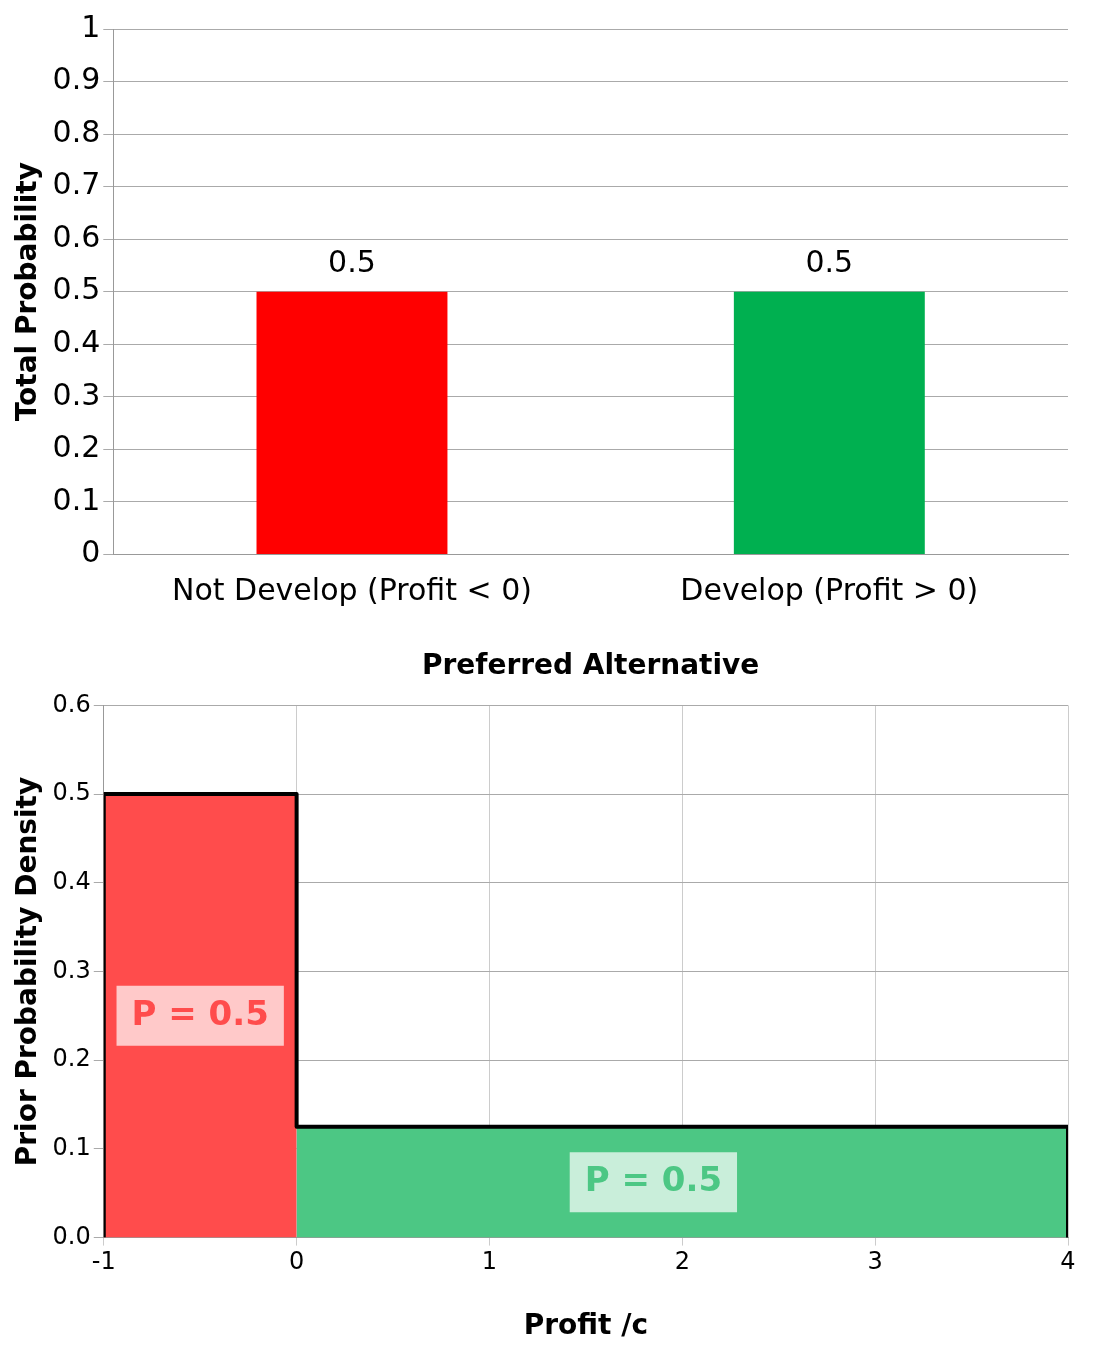 The image size is (1098, 1363). Describe the element at coordinates (829, 590) in the screenshot. I see `x-tick-label: Develop (Profit > 0)` at that location.